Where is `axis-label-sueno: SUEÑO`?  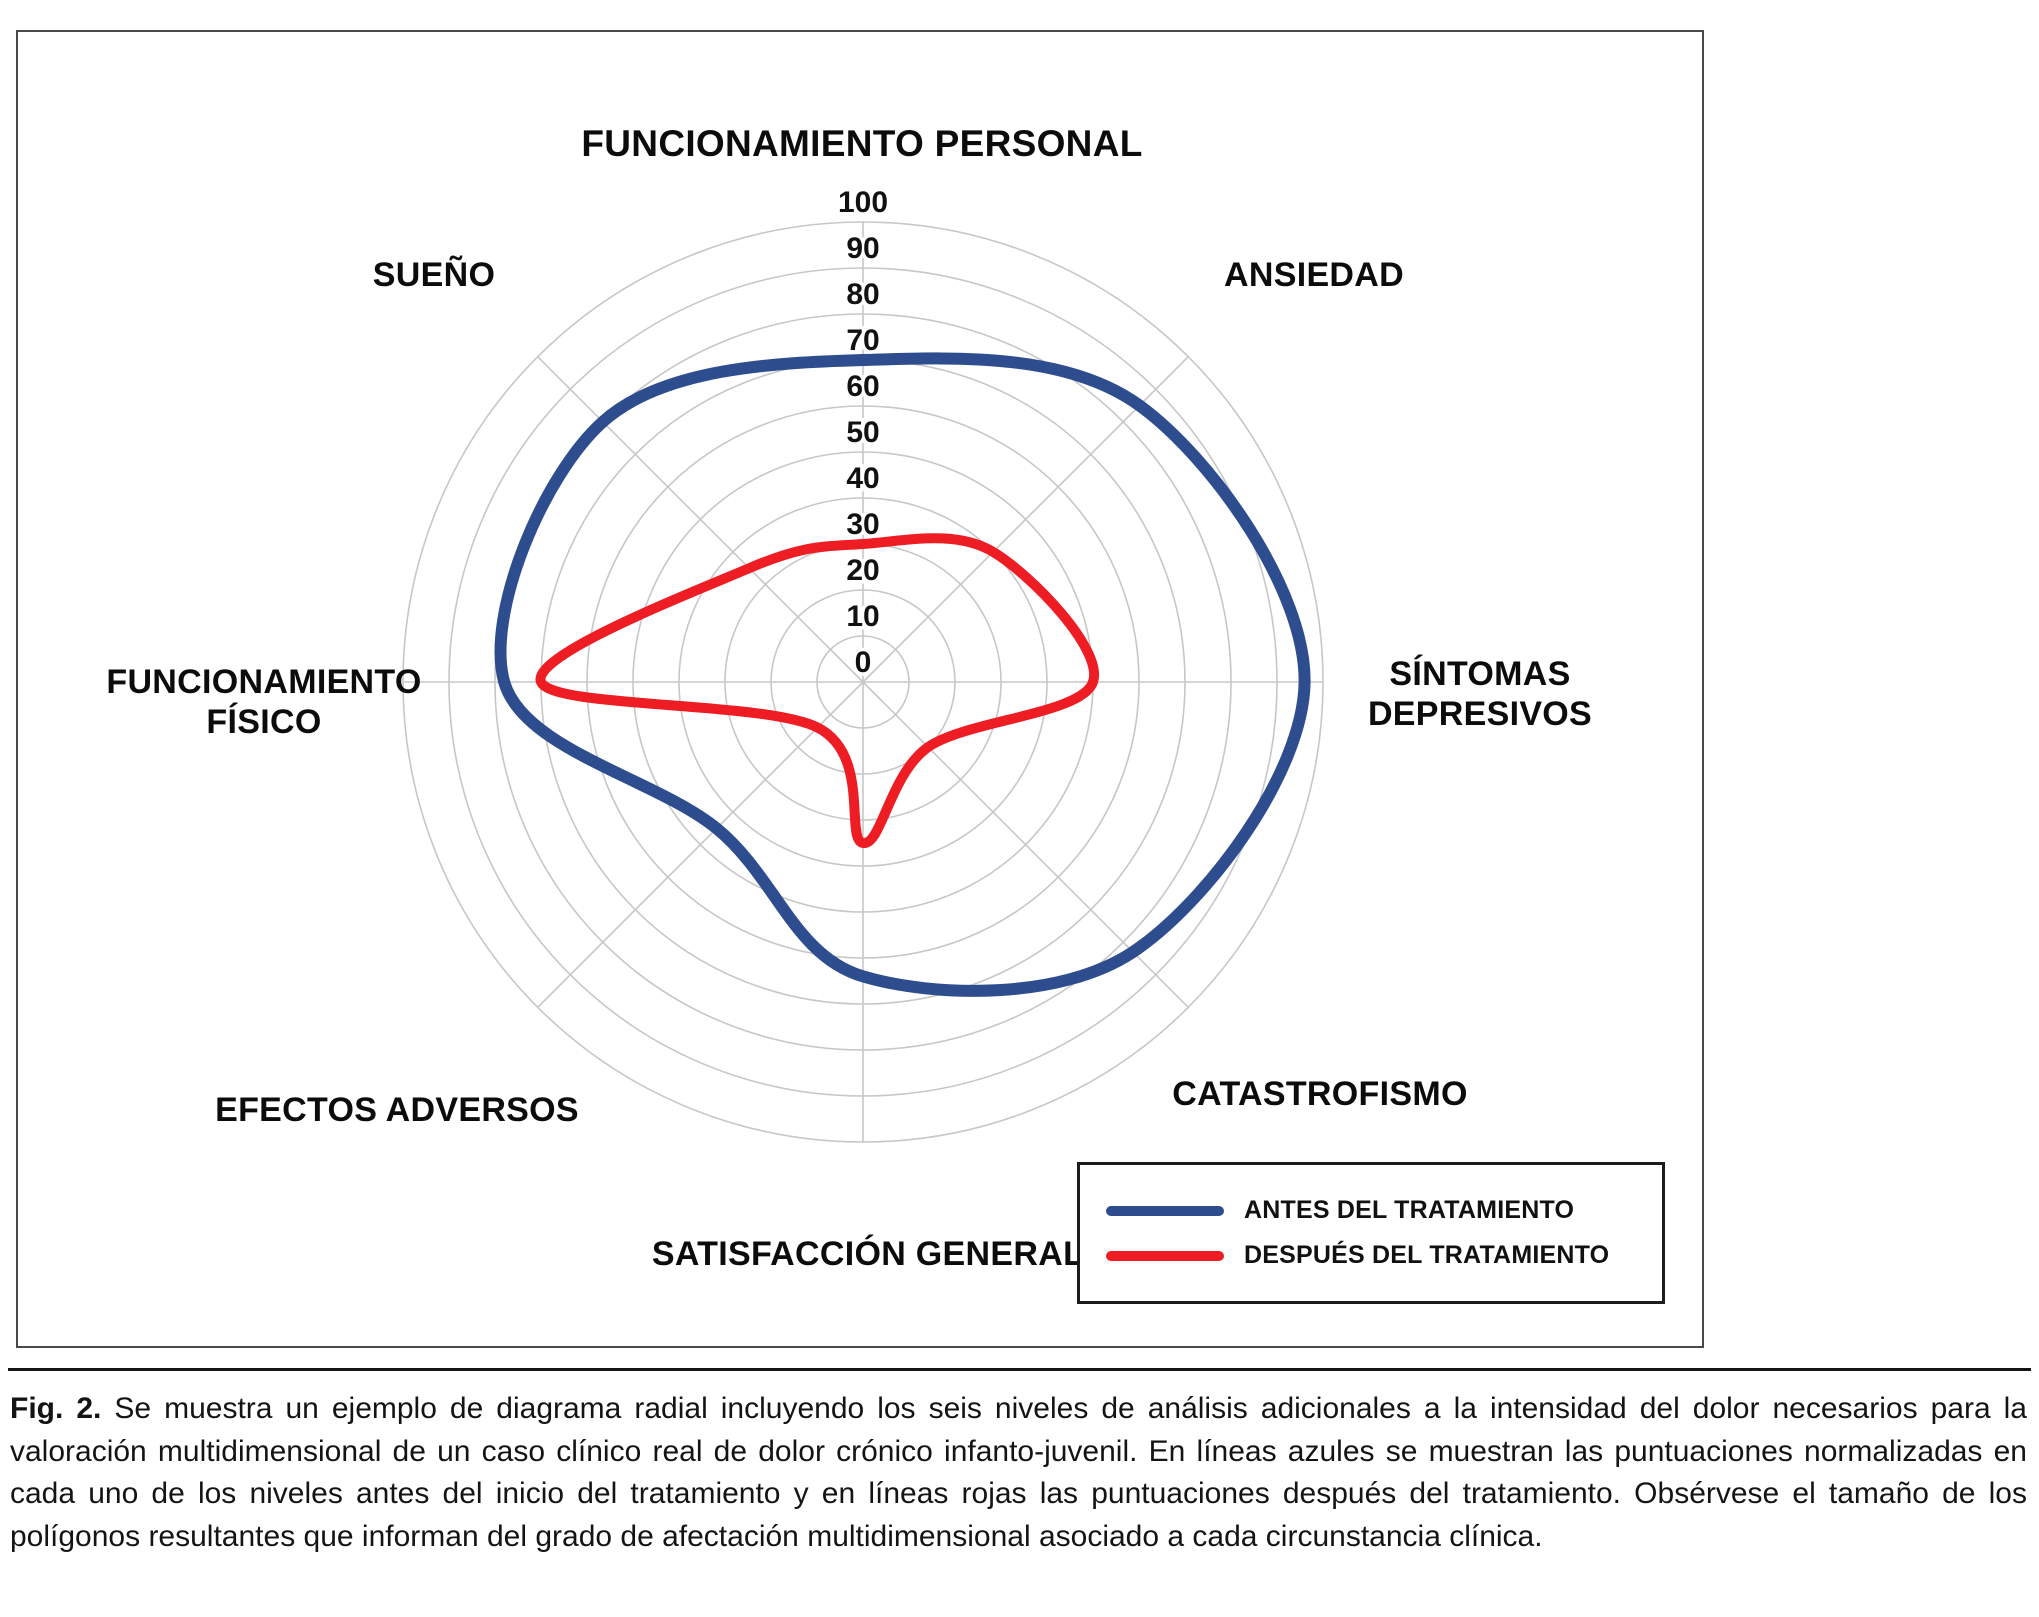 axis-label-sueno: SUEÑO is located at coordinates (434, 274).